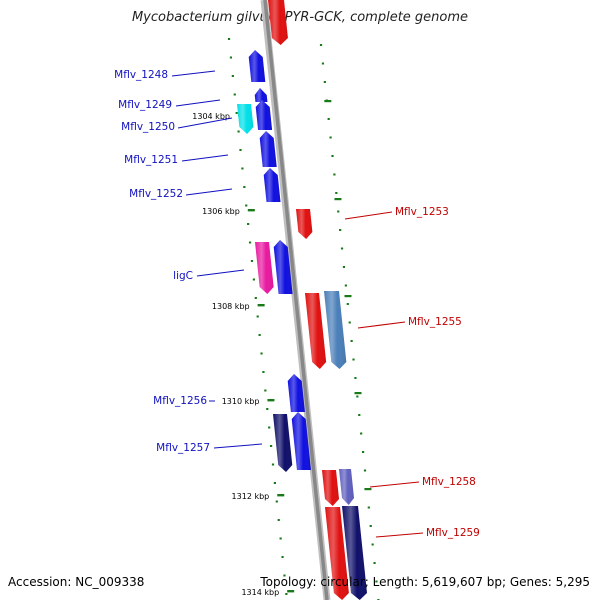 This screenshot has height=600, width=600. Describe the element at coordinates (145, 105) in the screenshot. I see `gene-label: Mflv_1249` at that location.